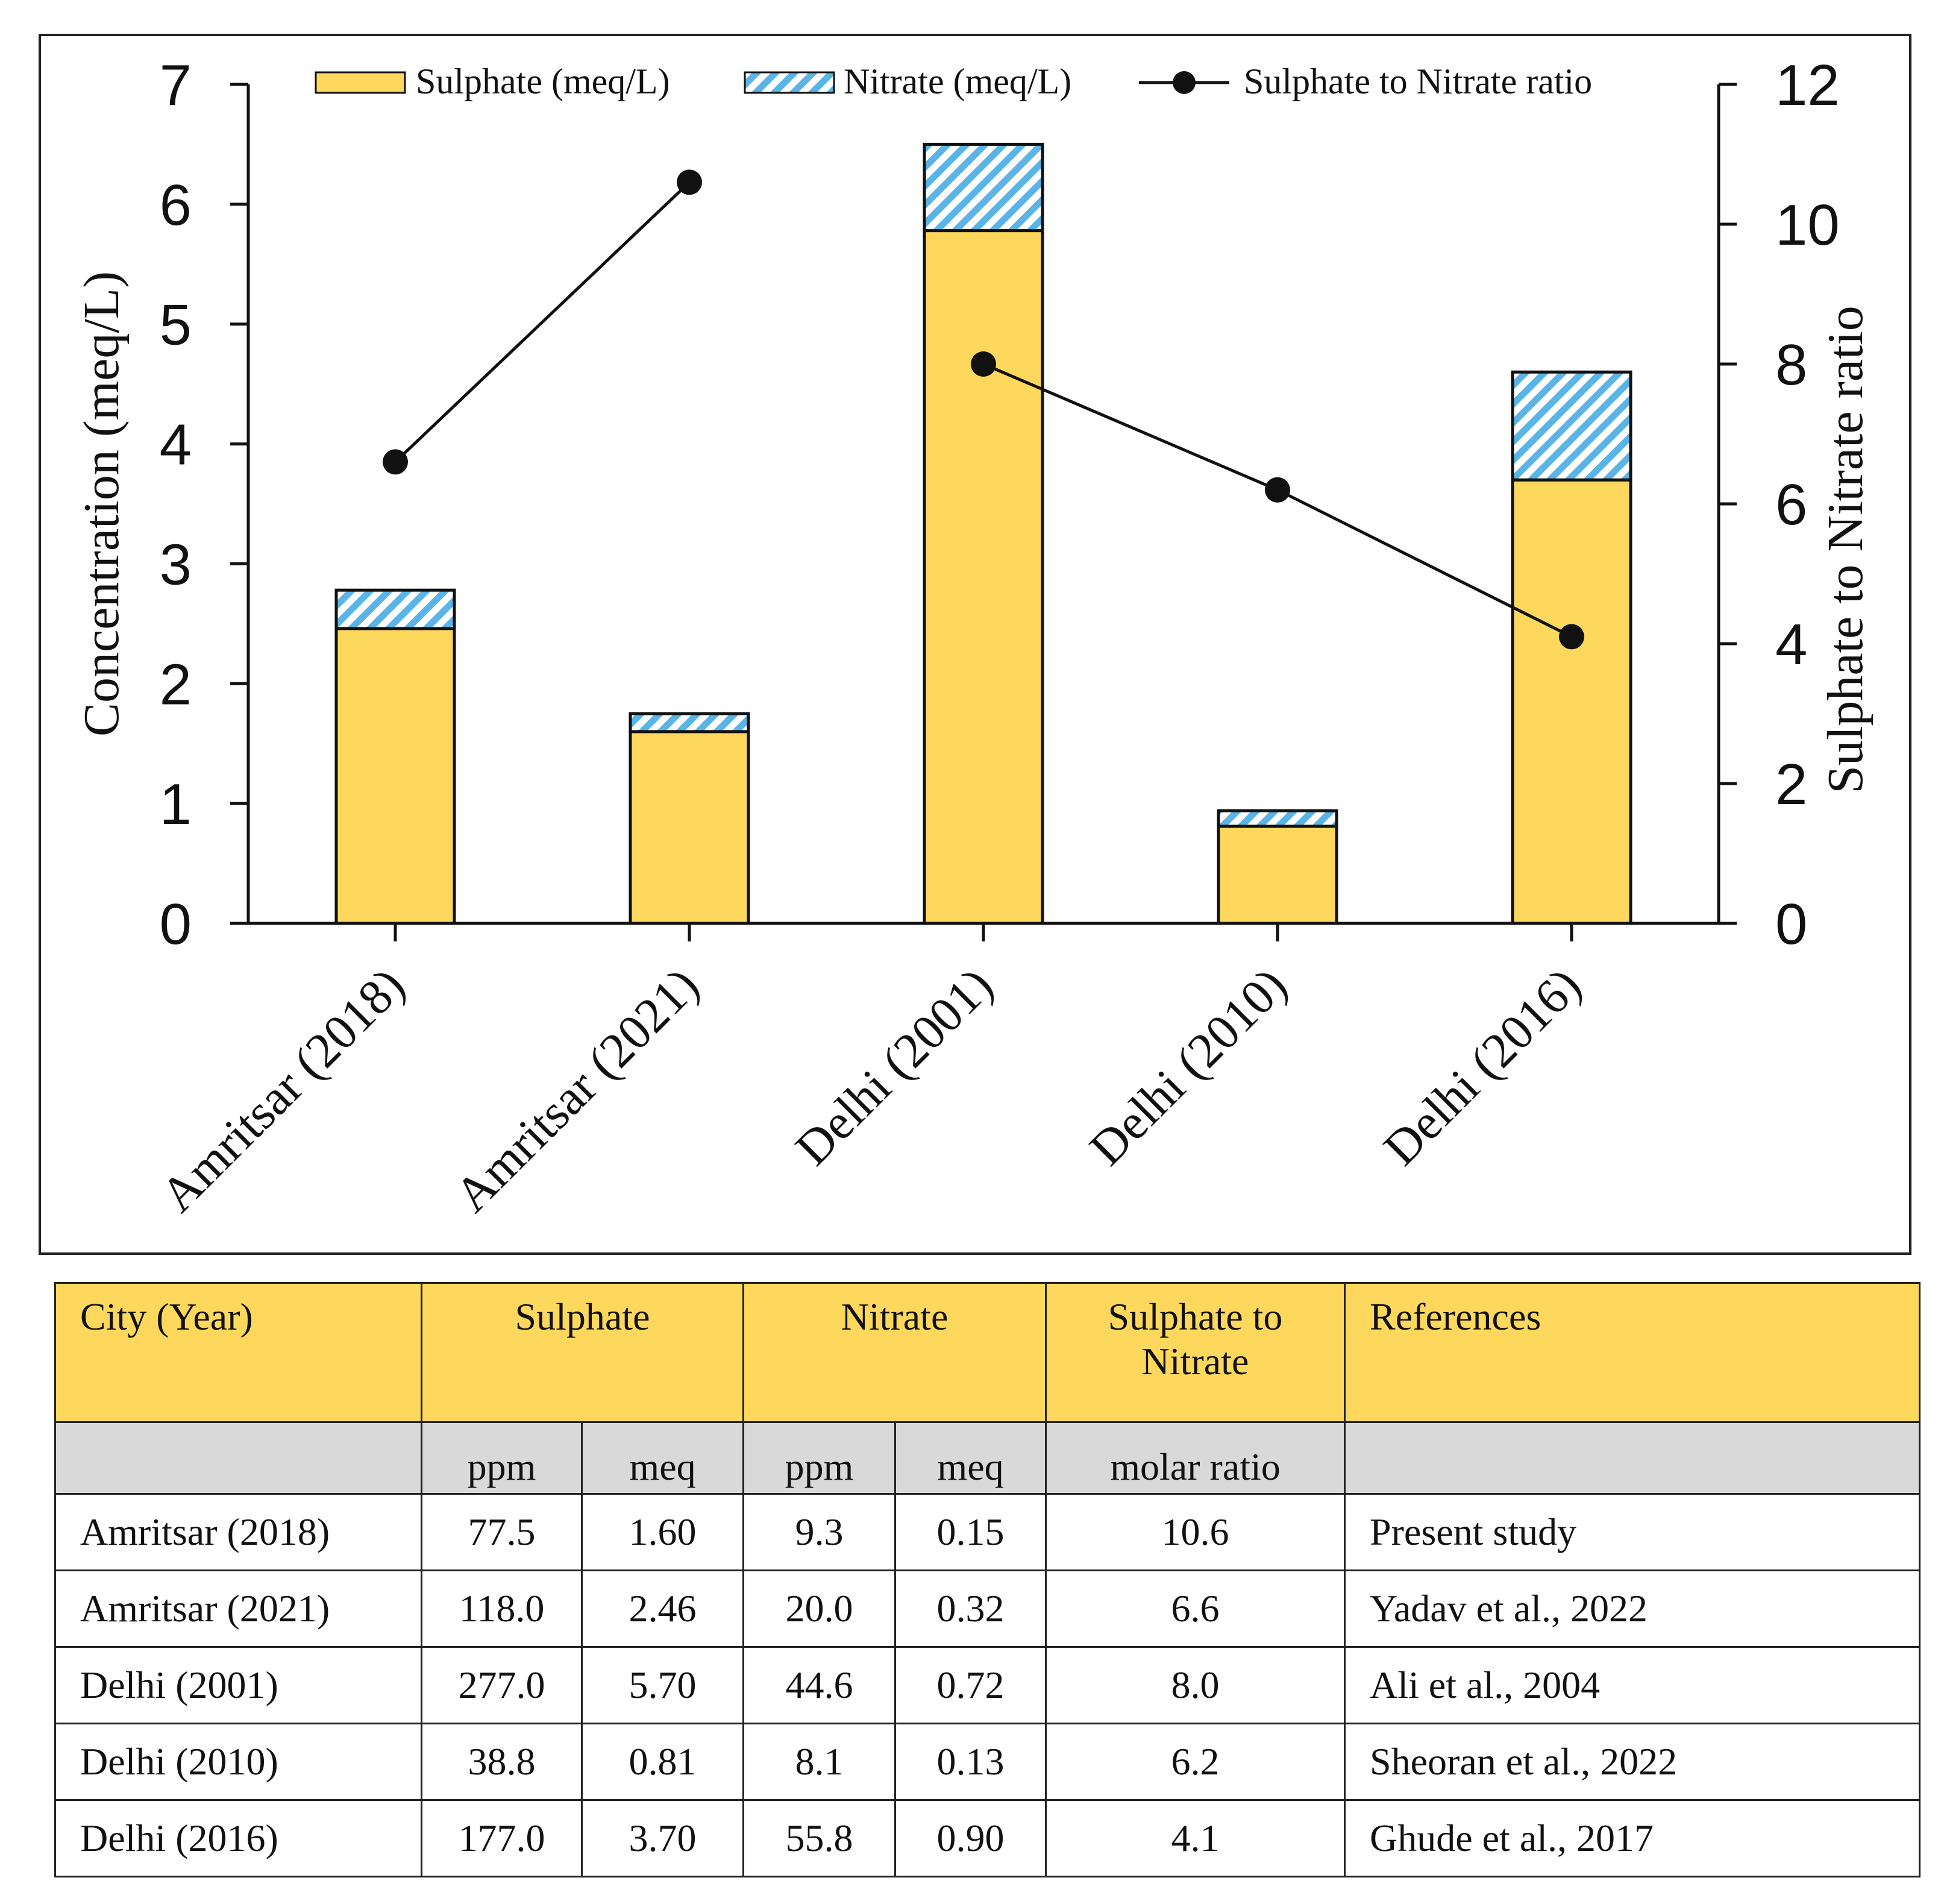  What do you see at coordinates (819, 1838) in the screenshot?
I see `cell-nitrate-ppm: 55.8` at bounding box center [819, 1838].